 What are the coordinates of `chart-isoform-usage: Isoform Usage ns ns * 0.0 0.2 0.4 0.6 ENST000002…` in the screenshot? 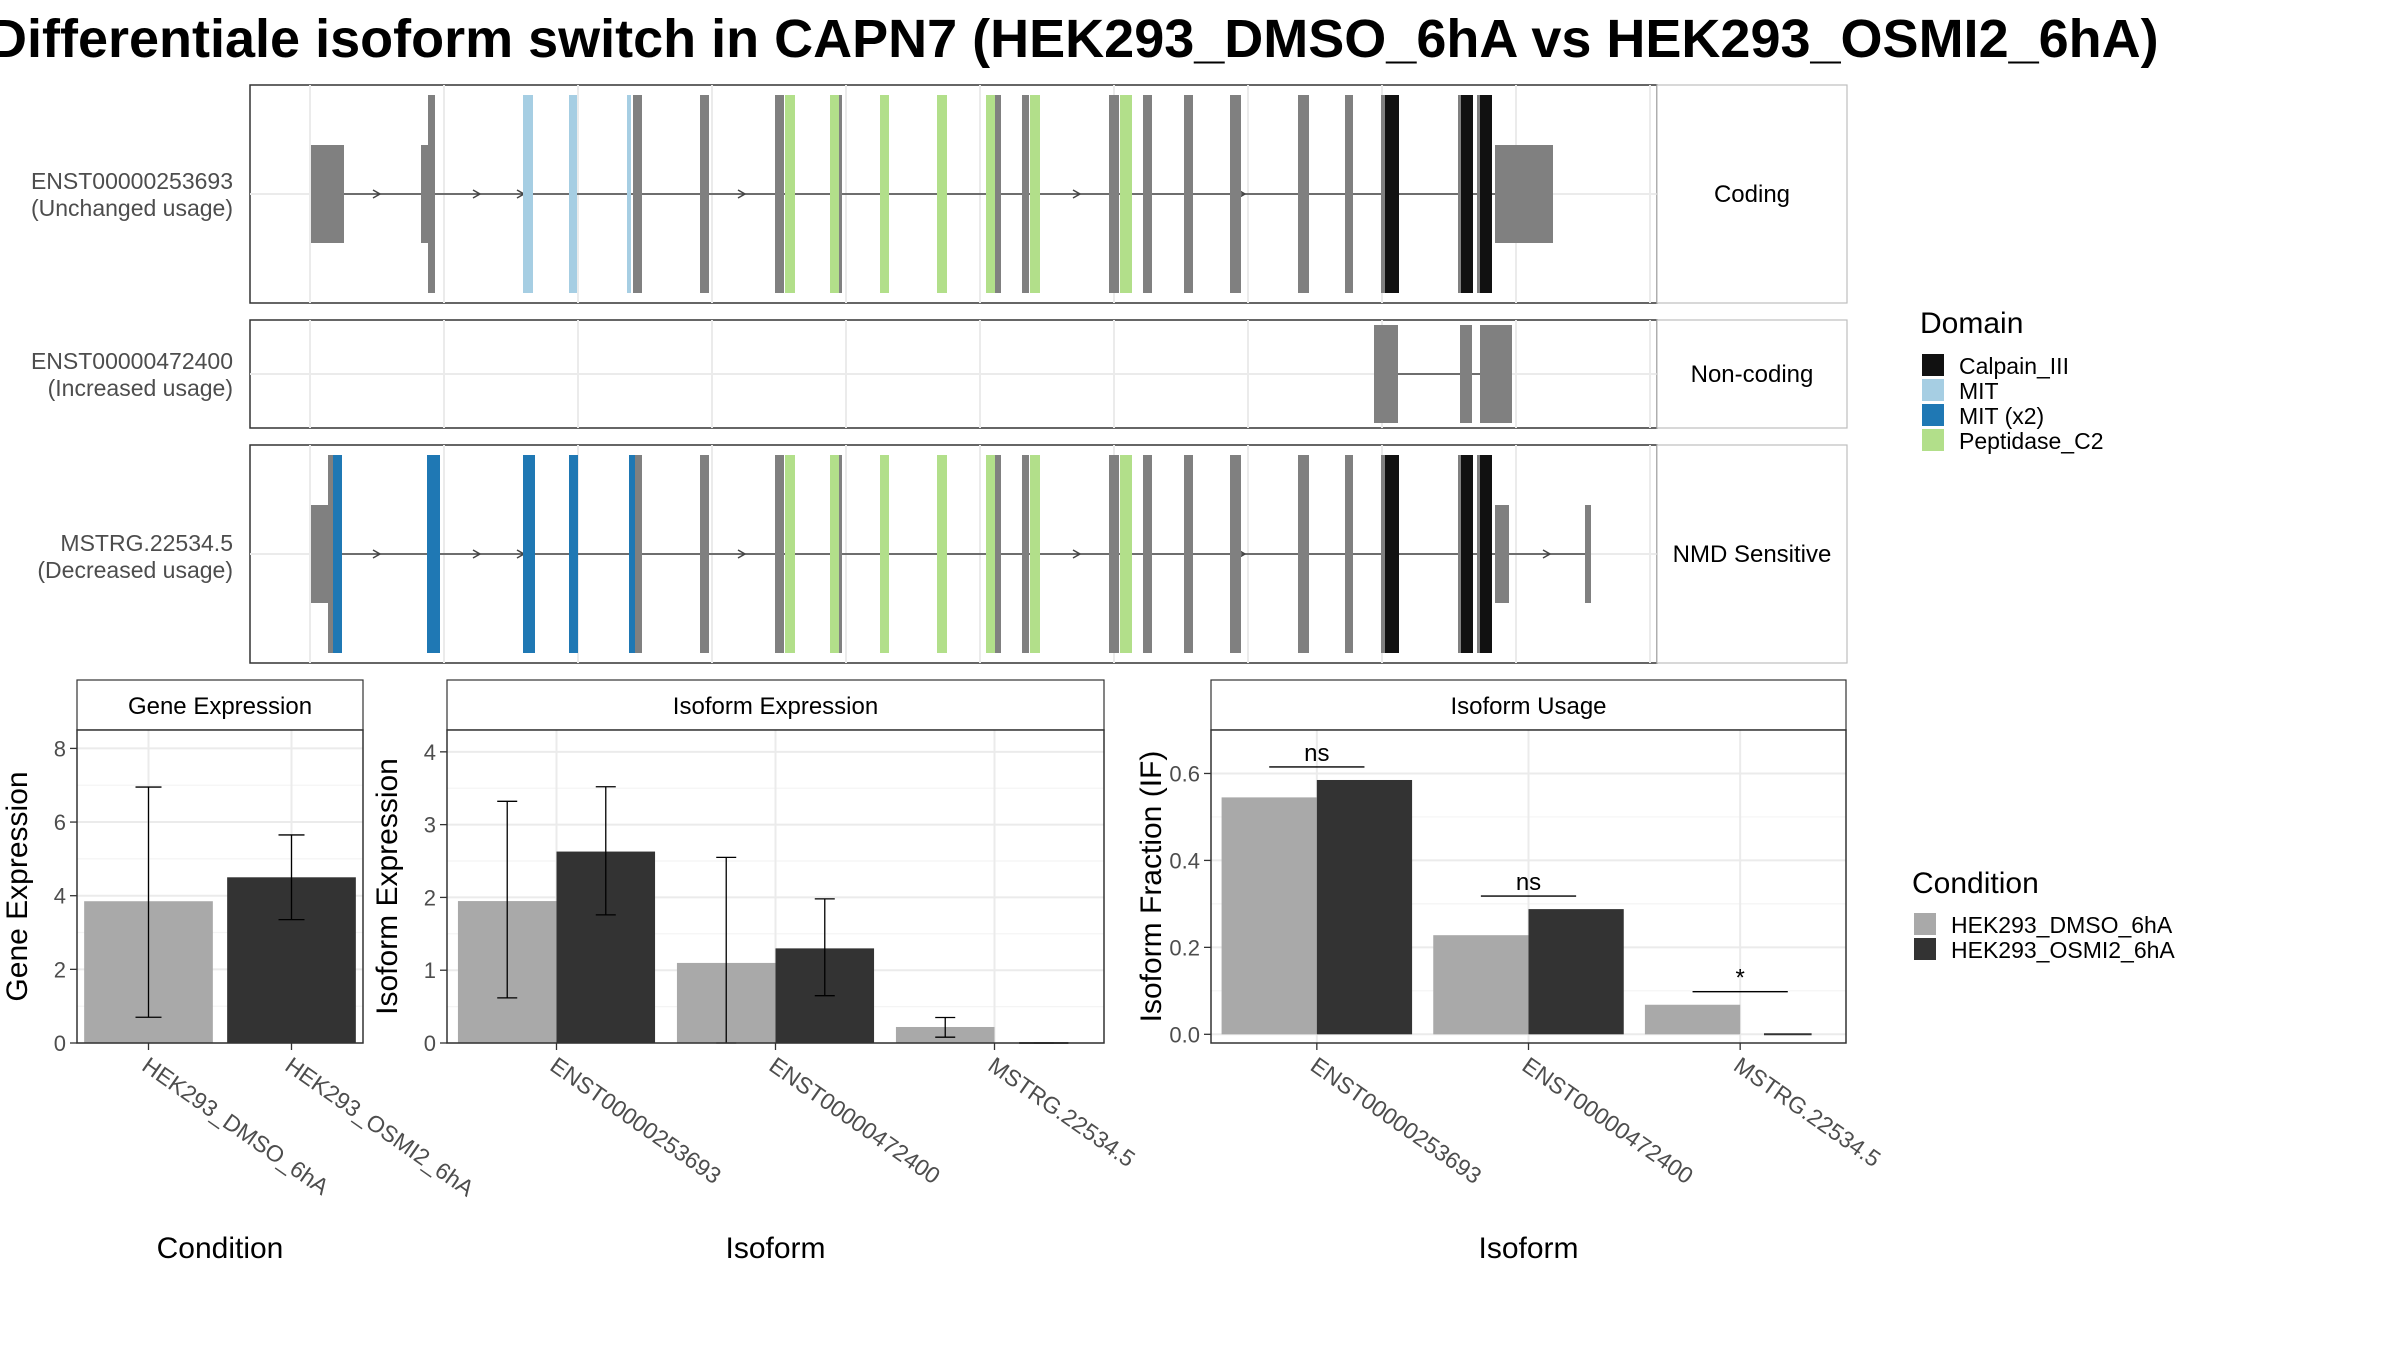 It's located at (1510, 972).